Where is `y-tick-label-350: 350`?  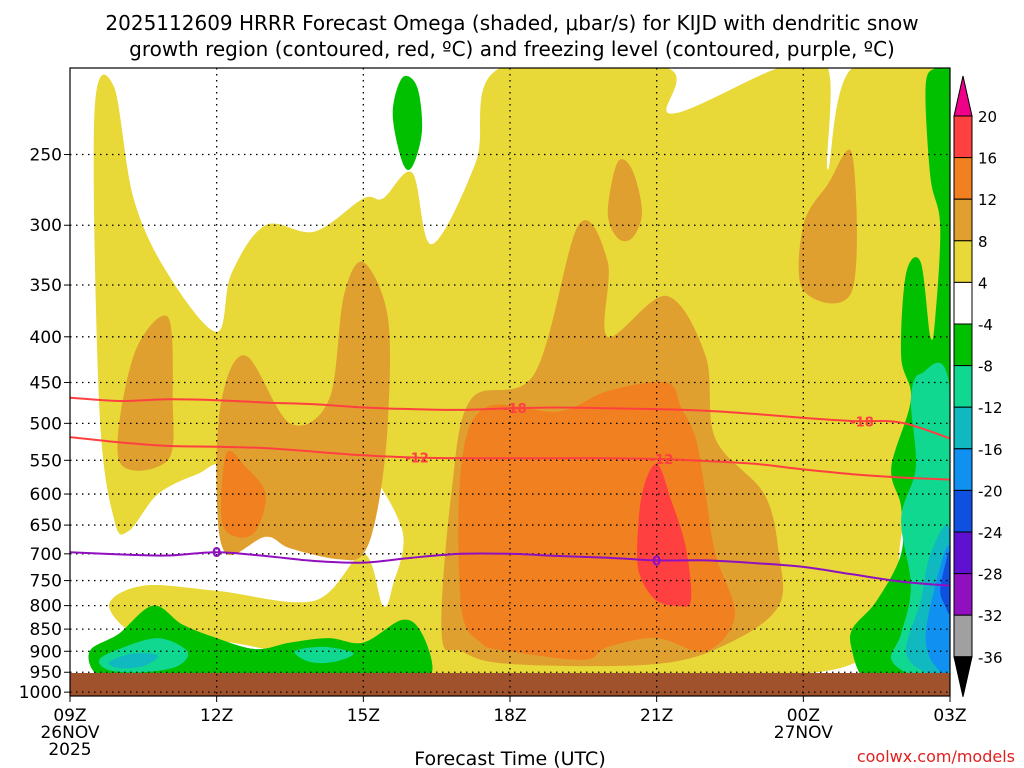 y-tick-label-350: 350 is located at coordinates (46, 286).